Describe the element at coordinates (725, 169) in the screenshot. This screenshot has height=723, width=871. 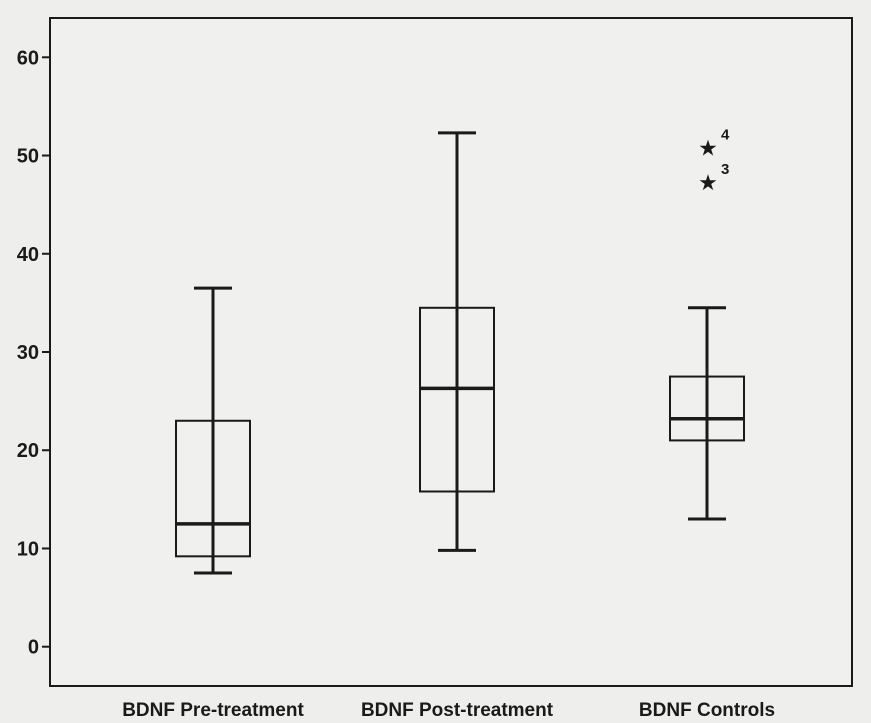
I see `outlier-label: 3` at that location.